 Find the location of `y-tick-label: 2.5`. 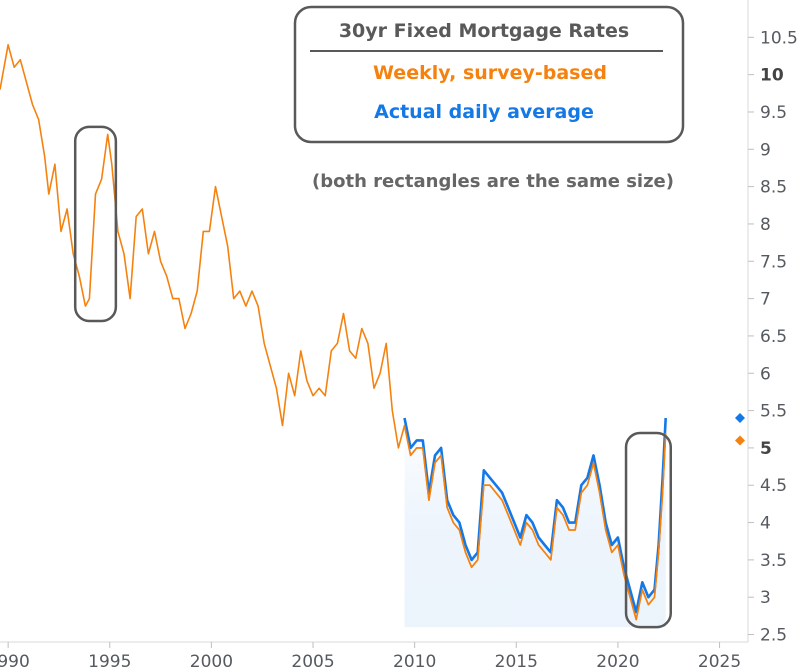

y-tick-label: 2.5 is located at coordinates (773, 636).